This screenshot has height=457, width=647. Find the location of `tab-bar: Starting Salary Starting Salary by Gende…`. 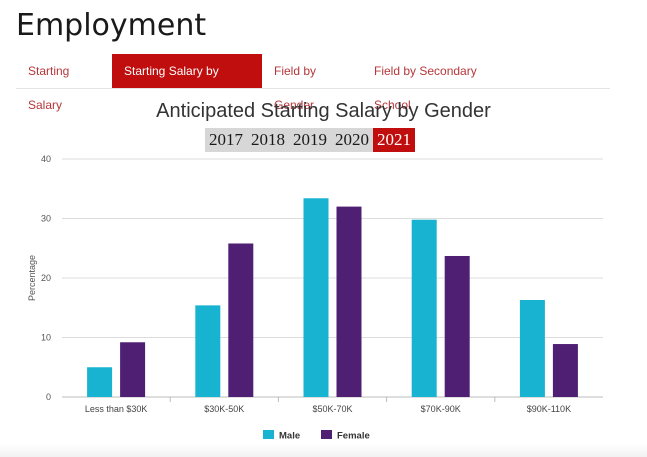

tab-bar: Starting Salary Starting Salary by Gende… is located at coordinates (313, 83).